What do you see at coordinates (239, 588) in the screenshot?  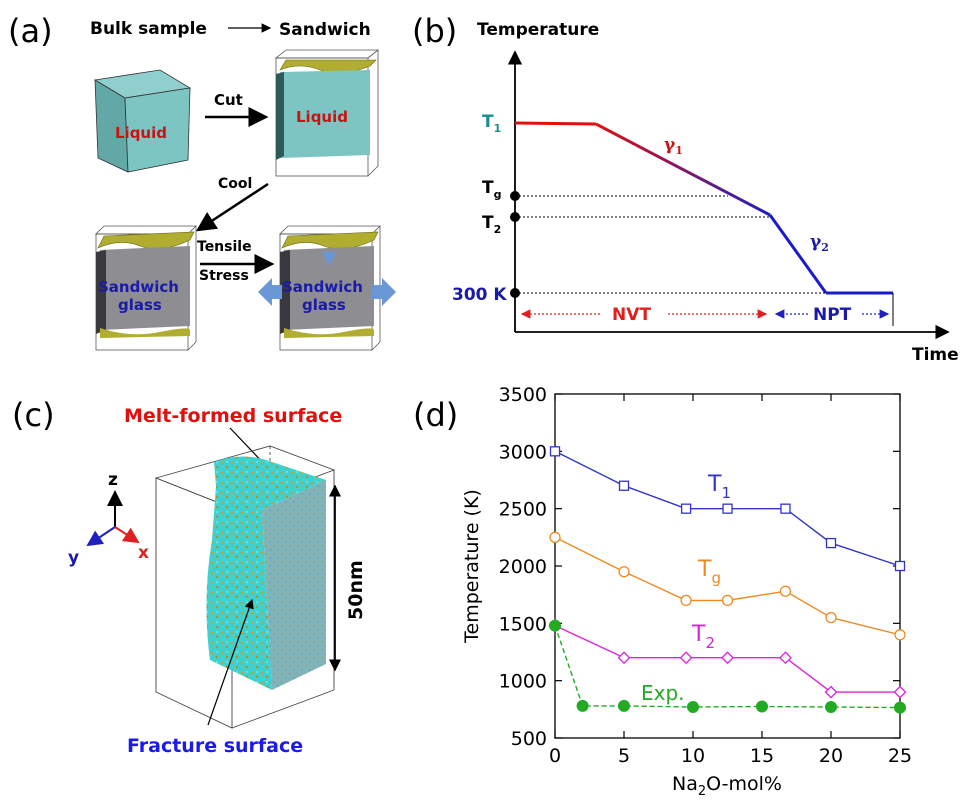 I see `fracture-surface` at bounding box center [239, 588].